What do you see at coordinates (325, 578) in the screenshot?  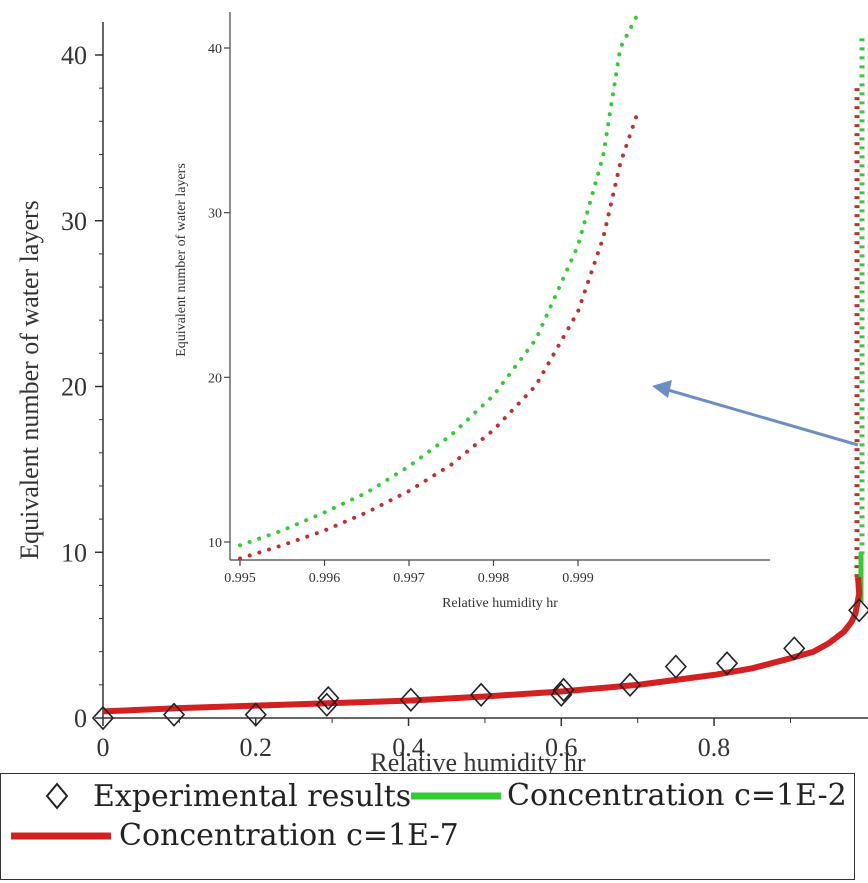 I see `inset-x-tick-label: 0.996` at bounding box center [325, 578].